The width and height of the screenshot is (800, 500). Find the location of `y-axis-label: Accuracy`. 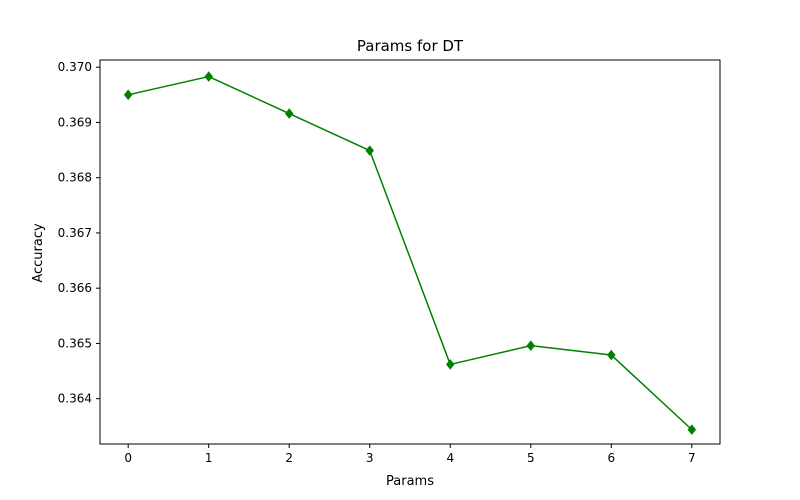

y-axis-label: Accuracy is located at coordinates (38, 253).